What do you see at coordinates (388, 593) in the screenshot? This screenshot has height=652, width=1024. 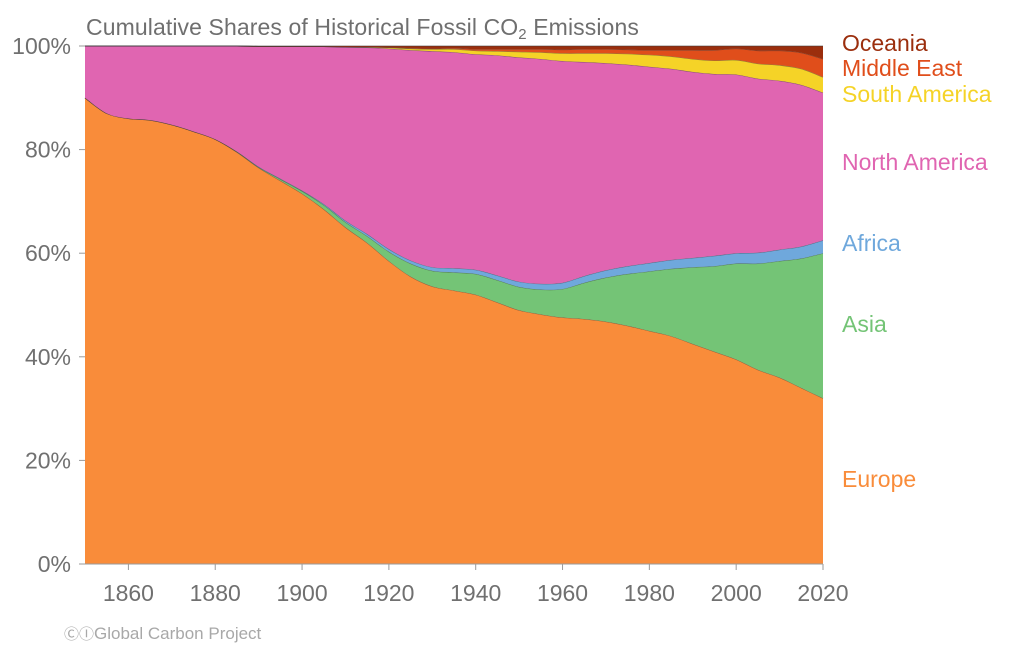 I see `x-tick-label: 1920` at bounding box center [388, 593].